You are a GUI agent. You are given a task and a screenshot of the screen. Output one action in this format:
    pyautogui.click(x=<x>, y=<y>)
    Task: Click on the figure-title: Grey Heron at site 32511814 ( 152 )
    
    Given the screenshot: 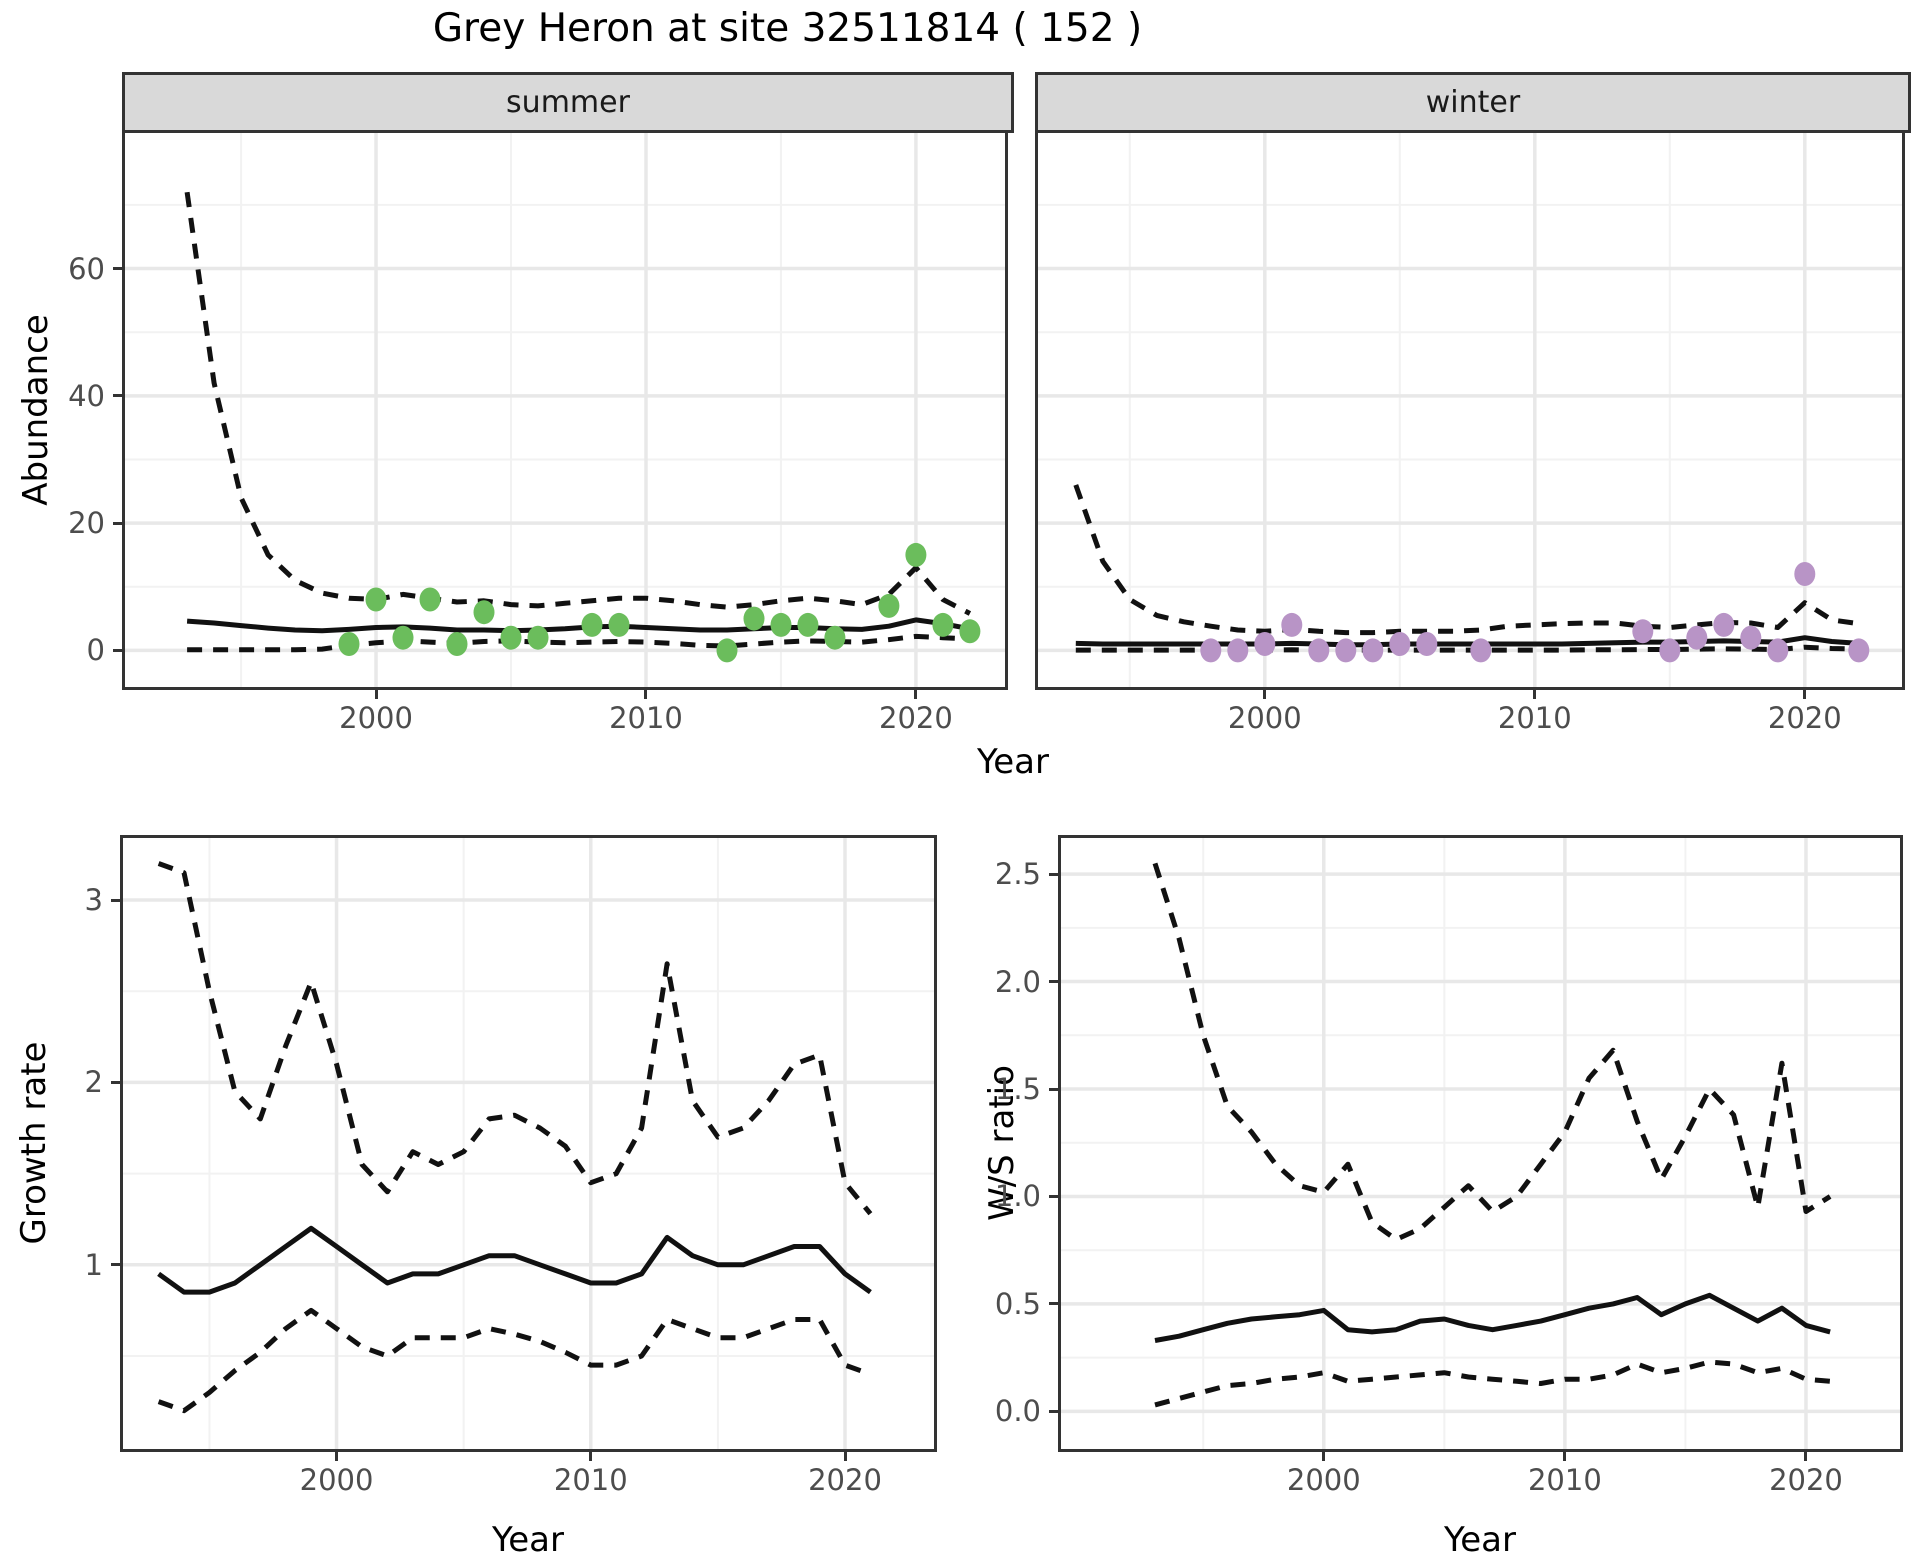 What is the action you would take?
    pyautogui.click(x=787, y=28)
    